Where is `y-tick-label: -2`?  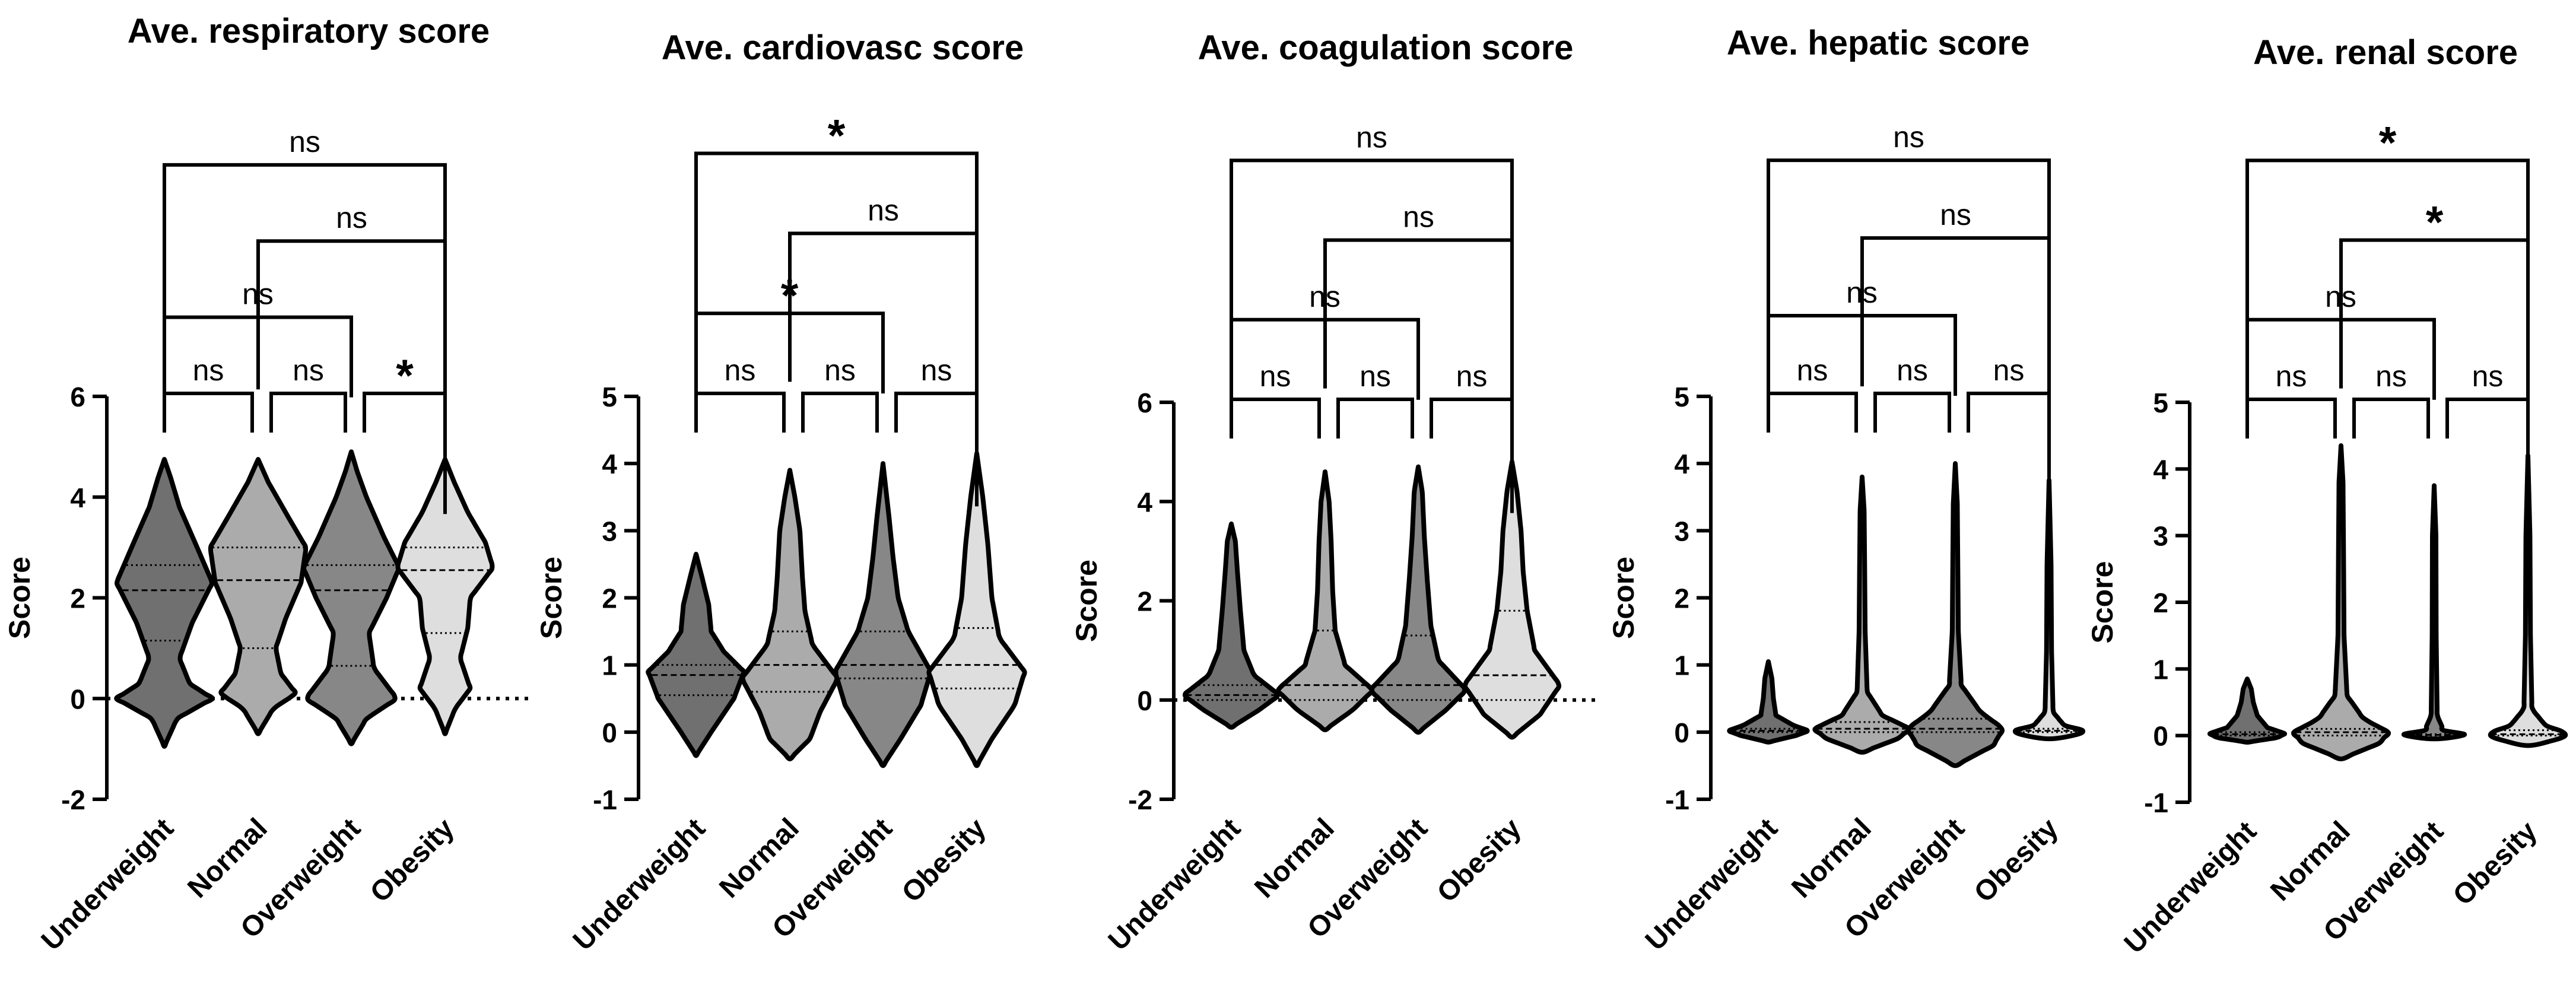 y-tick-label: -2 is located at coordinates (73, 799).